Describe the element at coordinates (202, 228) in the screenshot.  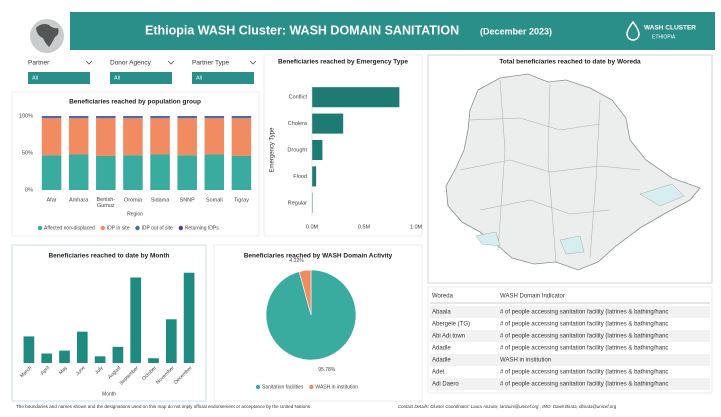
I see `legend-label: Returning IDPs` at that location.